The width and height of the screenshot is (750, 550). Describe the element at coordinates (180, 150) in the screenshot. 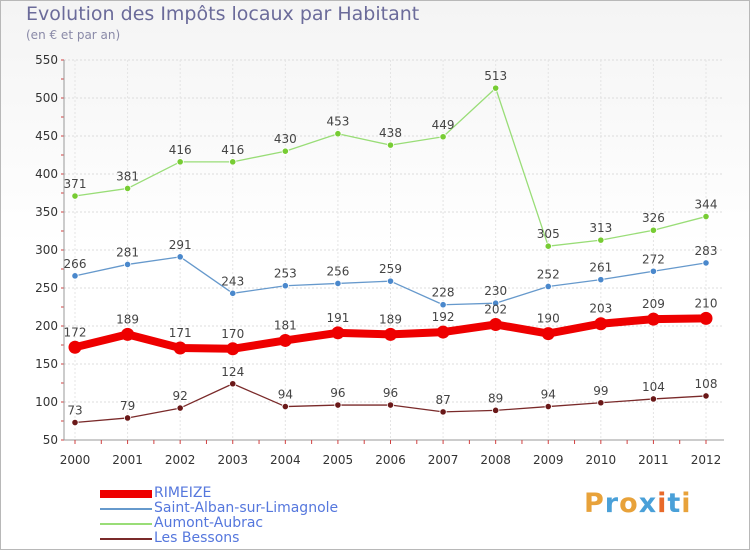

I see `data-label: 416` at that location.